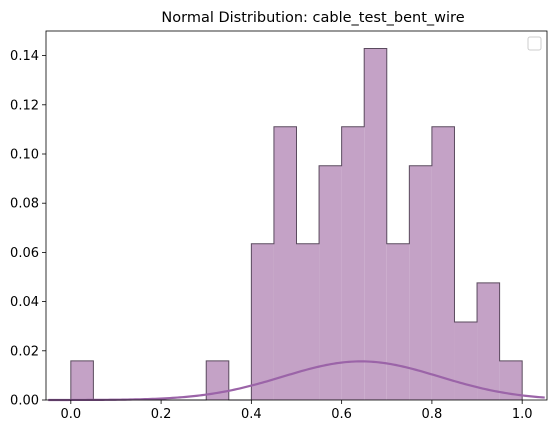 This screenshot has width=556, height=433. Describe the element at coordinates (341, 414) in the screenshot. I see `x-tick-label: 0.6` at that location.